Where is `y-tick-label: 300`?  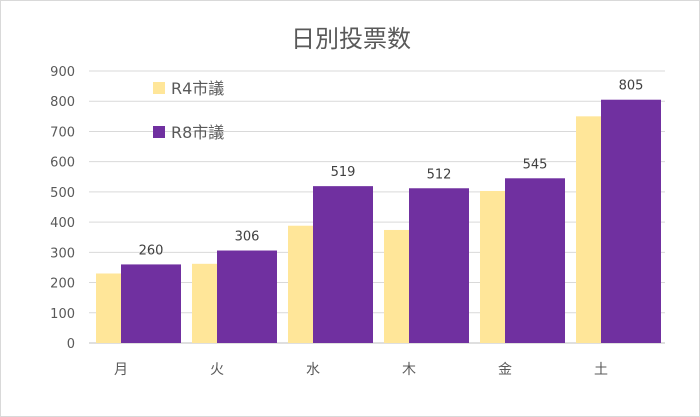
y-tick-label: 300 is located at coordinates (62, 253).